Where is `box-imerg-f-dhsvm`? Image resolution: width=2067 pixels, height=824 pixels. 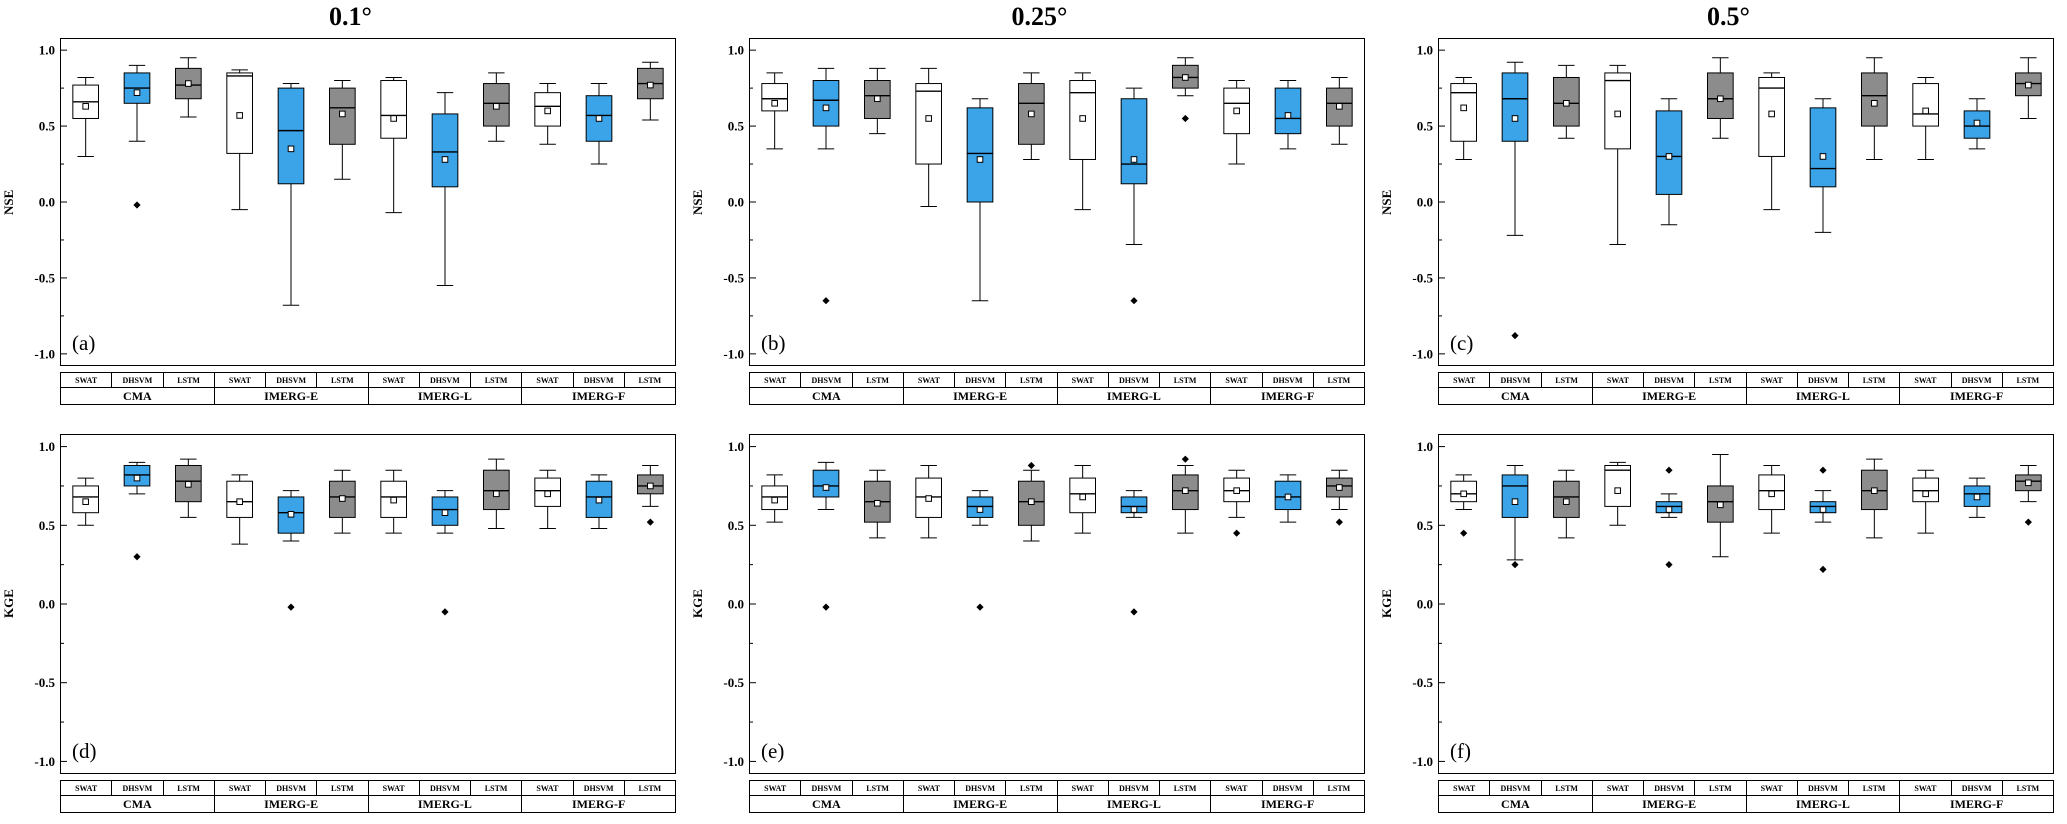
box-imerg-f-dhsvm is located at coordinates (599, 501).